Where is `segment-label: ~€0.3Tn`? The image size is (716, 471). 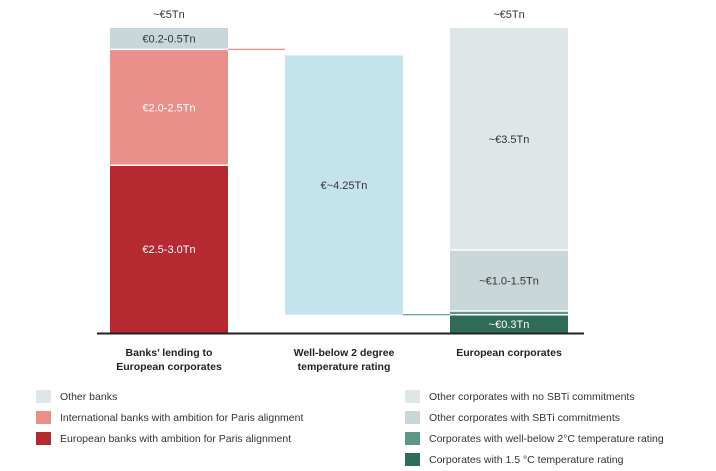 segment-label: ~€0.3Tn is located at coordinates (509, 325).